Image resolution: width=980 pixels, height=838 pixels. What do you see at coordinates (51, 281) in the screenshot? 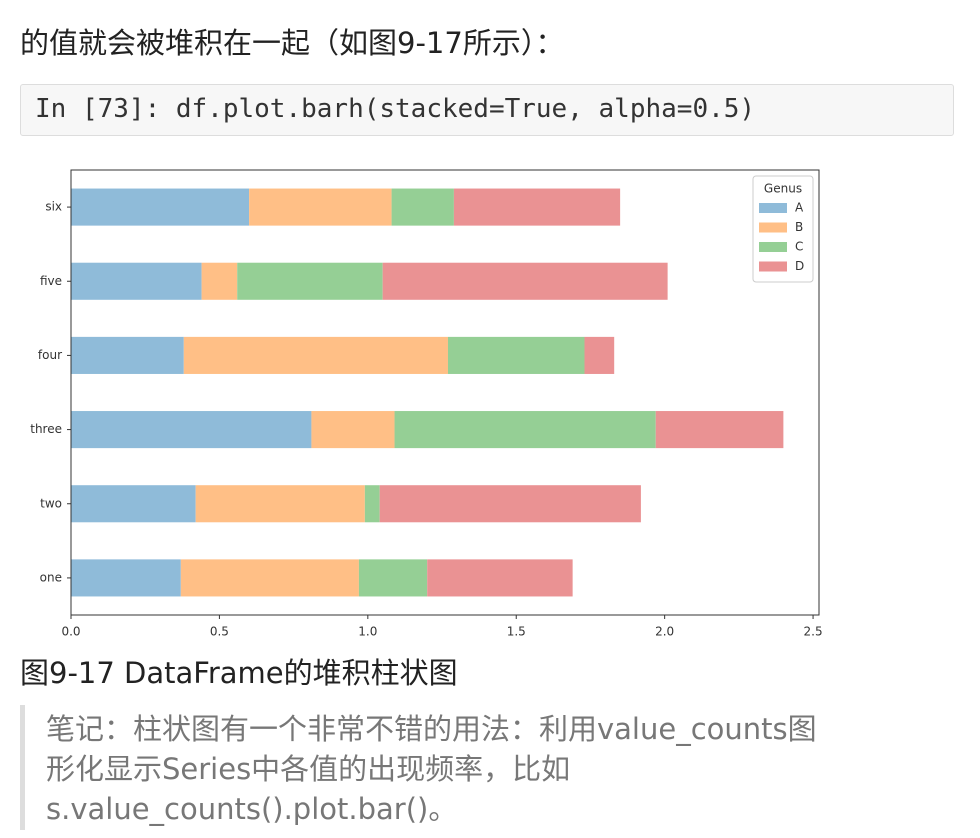
I see `y-tick-label: five` at bounding box center [51, 281].